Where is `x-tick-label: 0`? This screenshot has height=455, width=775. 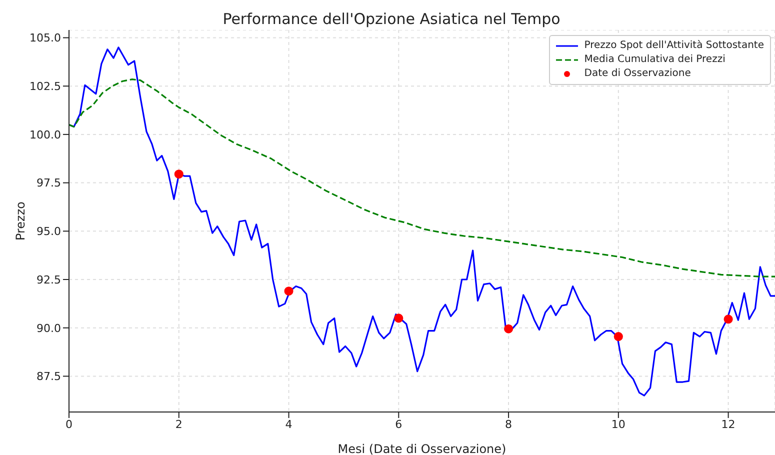 x-tick-label: 0 is located at coordinates (69, 424).